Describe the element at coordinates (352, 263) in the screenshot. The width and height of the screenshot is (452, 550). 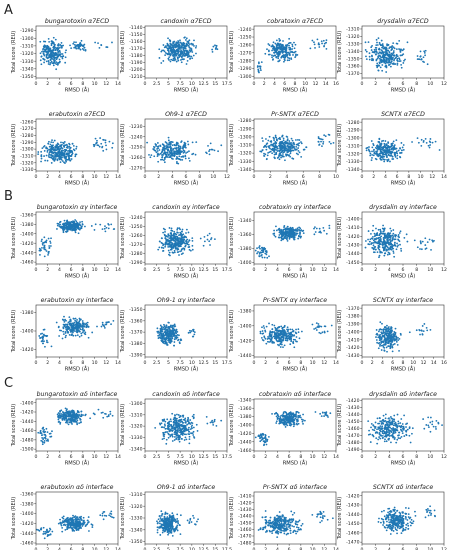
I see `y-tick-label: -1450` at that location.